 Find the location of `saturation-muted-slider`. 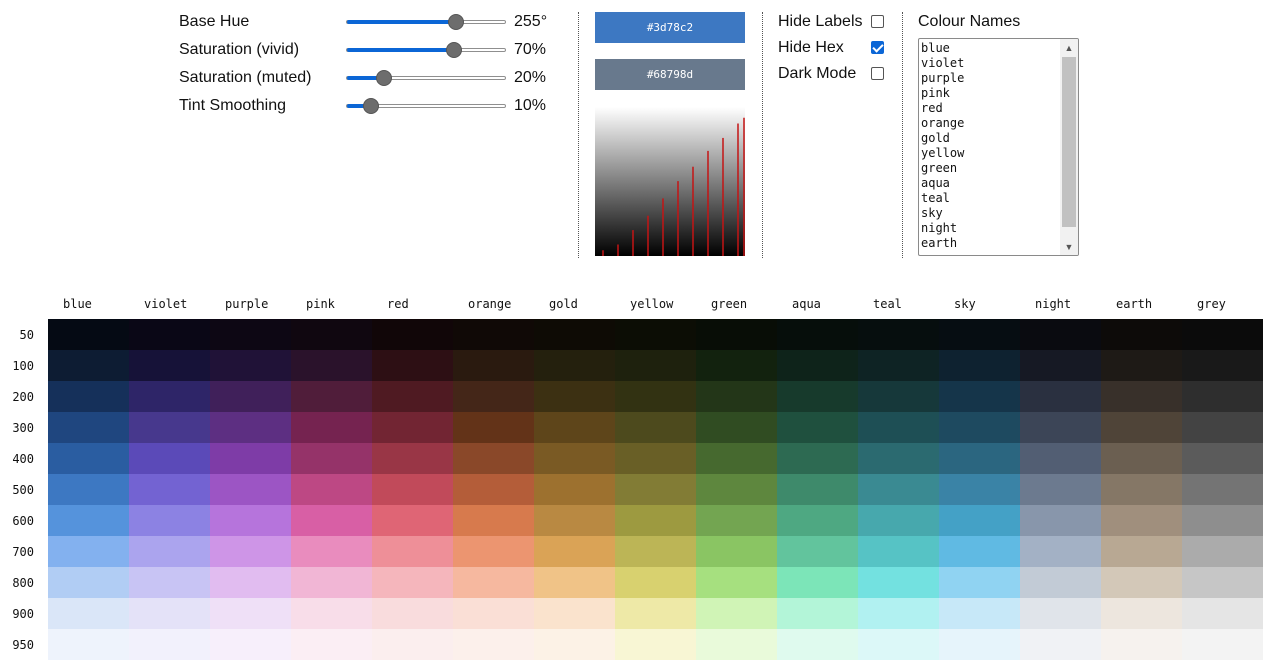

saturation-muted-slider is located at coordinates (426, 78).